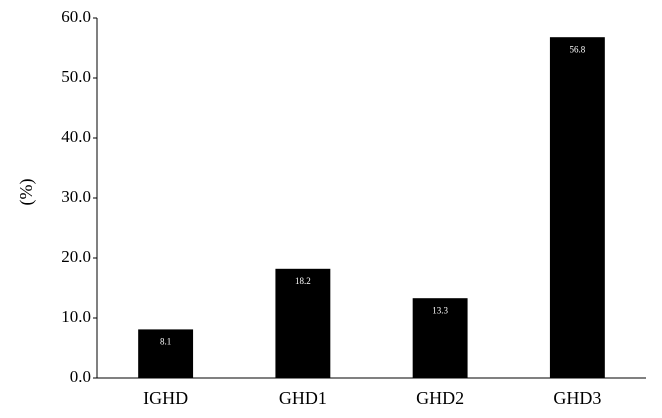  I want to click on y-tick-label: 0.0, so click(80, 376).